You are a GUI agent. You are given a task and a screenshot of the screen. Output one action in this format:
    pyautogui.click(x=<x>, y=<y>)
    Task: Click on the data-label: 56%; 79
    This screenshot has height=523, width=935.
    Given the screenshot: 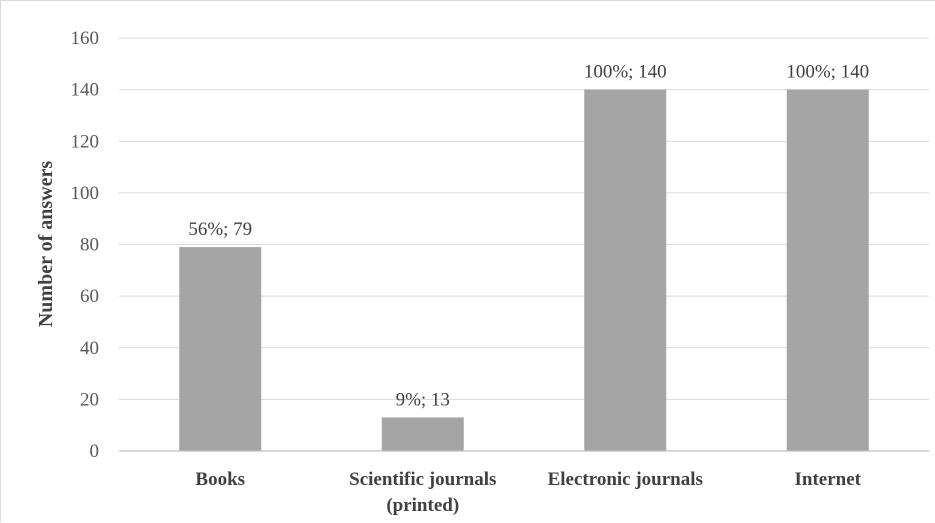 What is the action you would take?
    pyautogui.click(x=220, y=229)
    